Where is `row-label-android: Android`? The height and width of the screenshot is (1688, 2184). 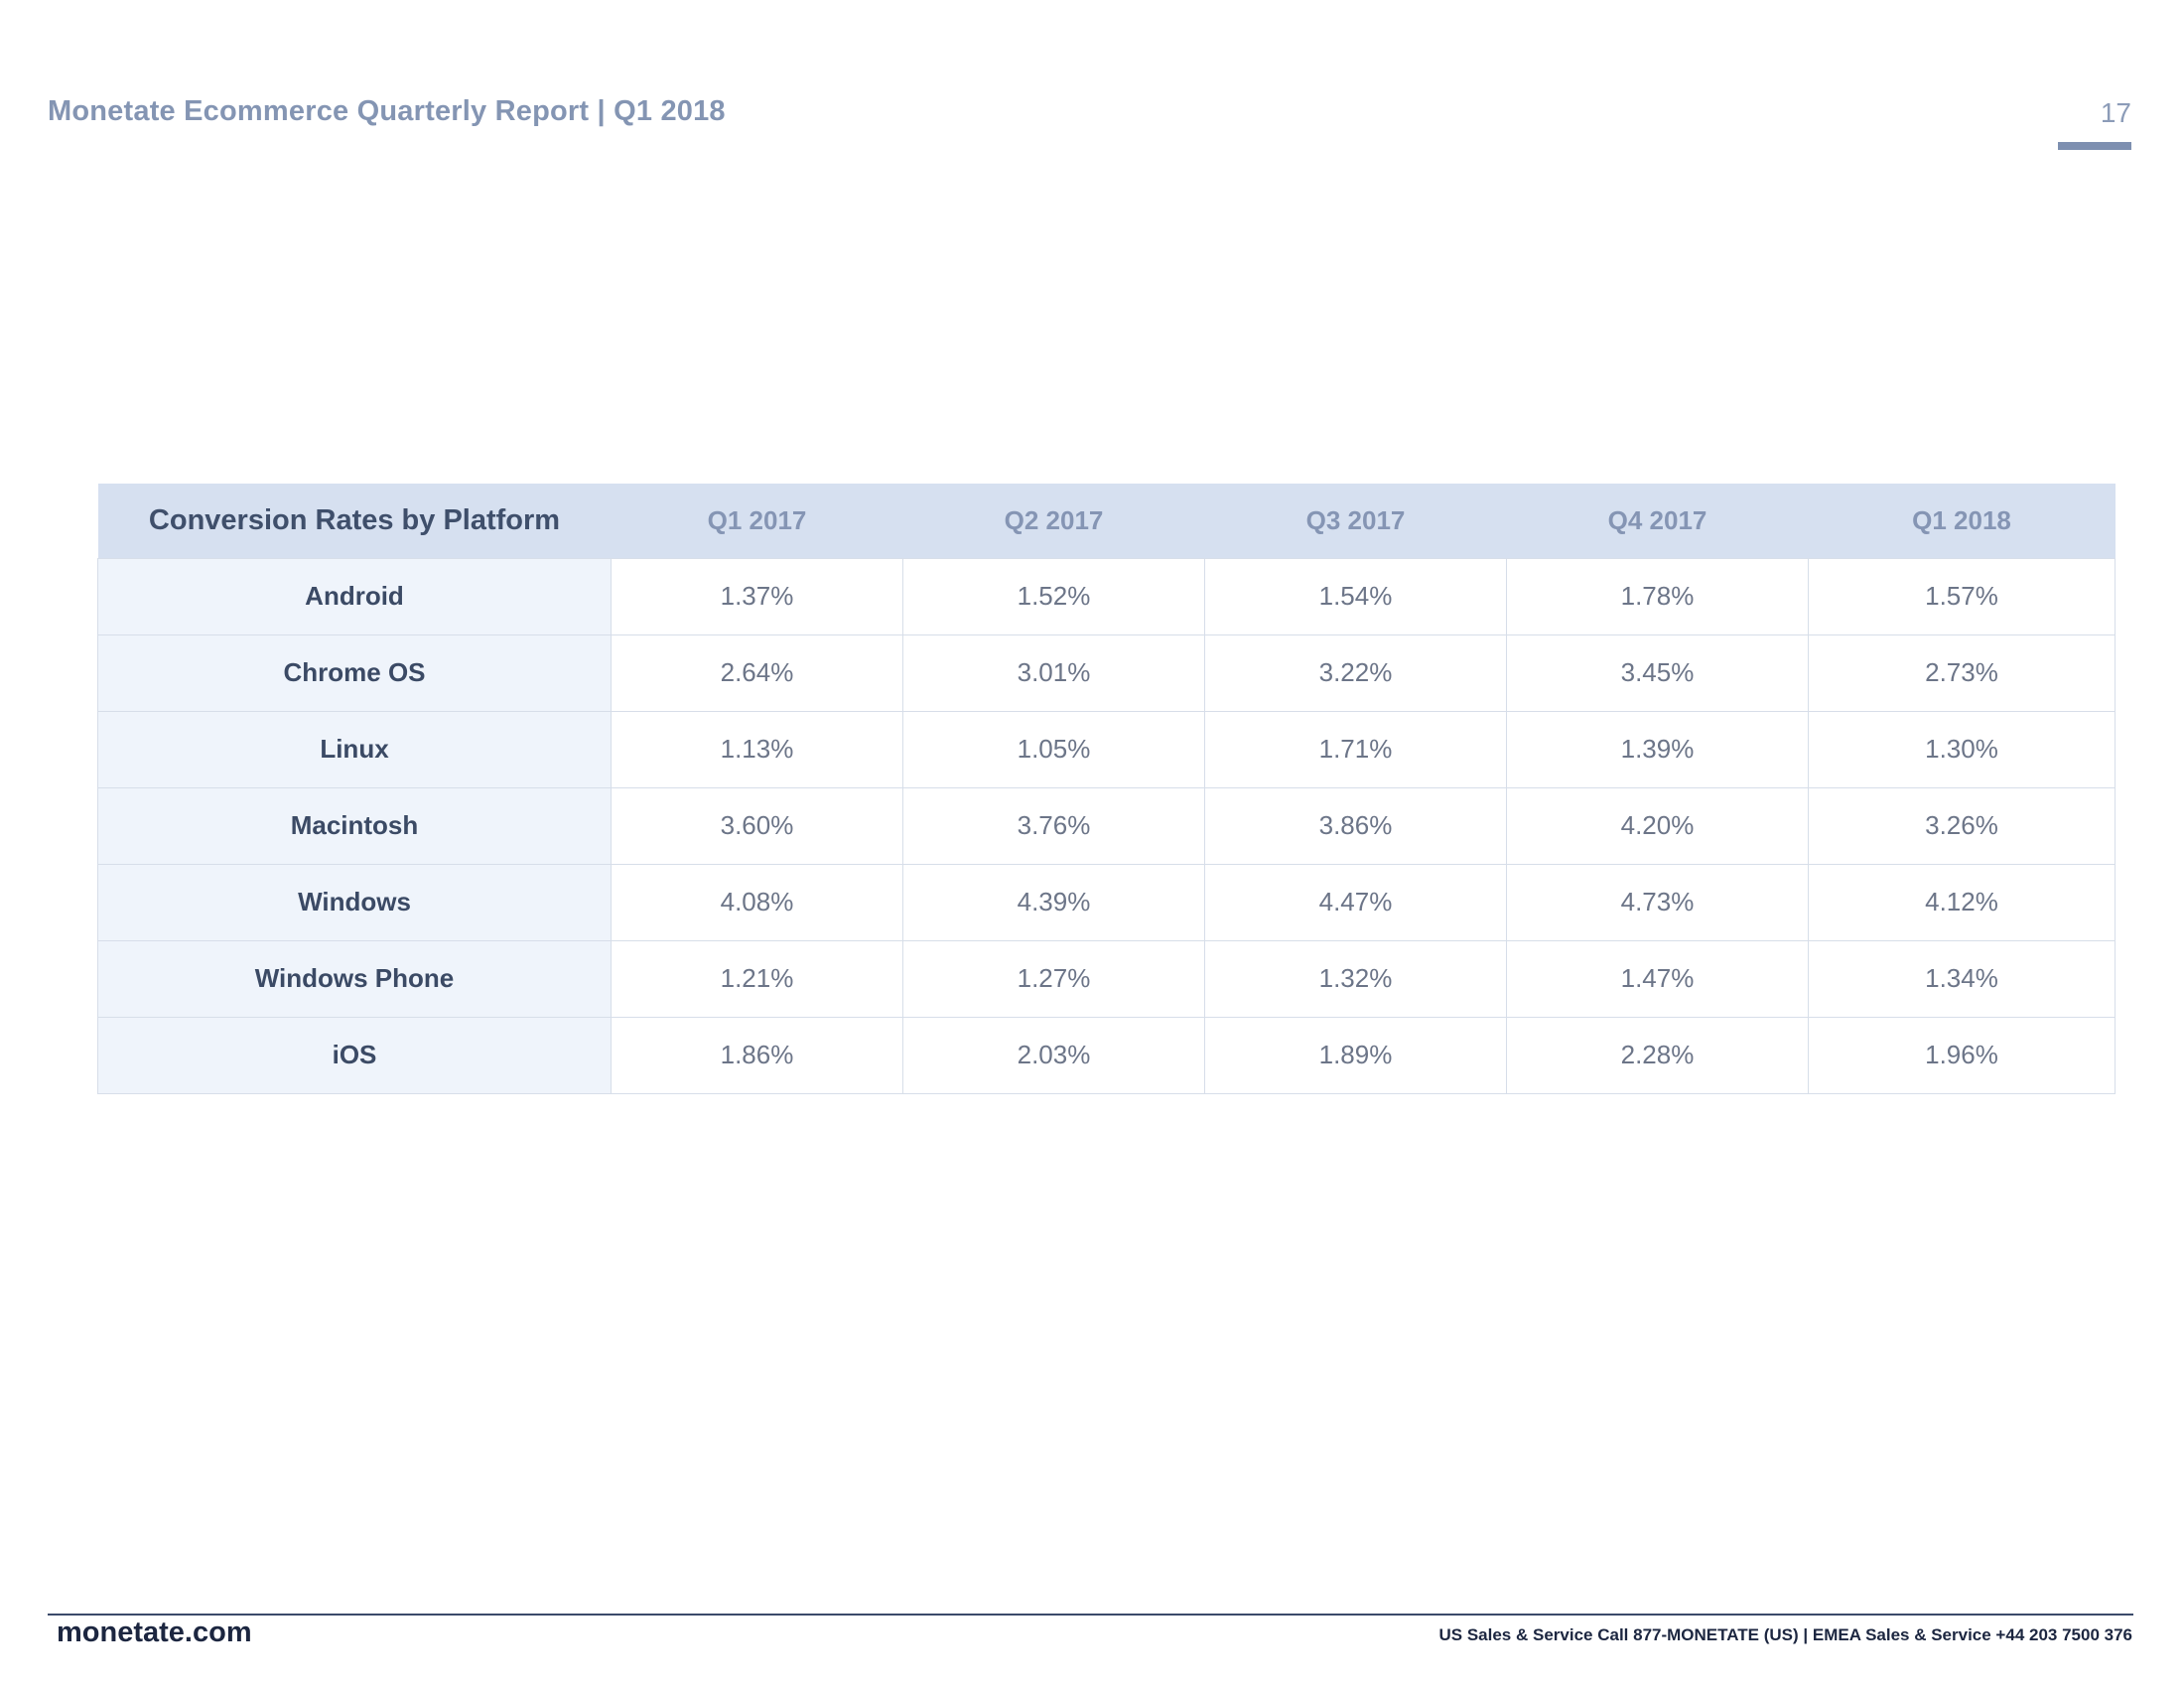
row-label-android: Android is located at coordinates (354, 596).